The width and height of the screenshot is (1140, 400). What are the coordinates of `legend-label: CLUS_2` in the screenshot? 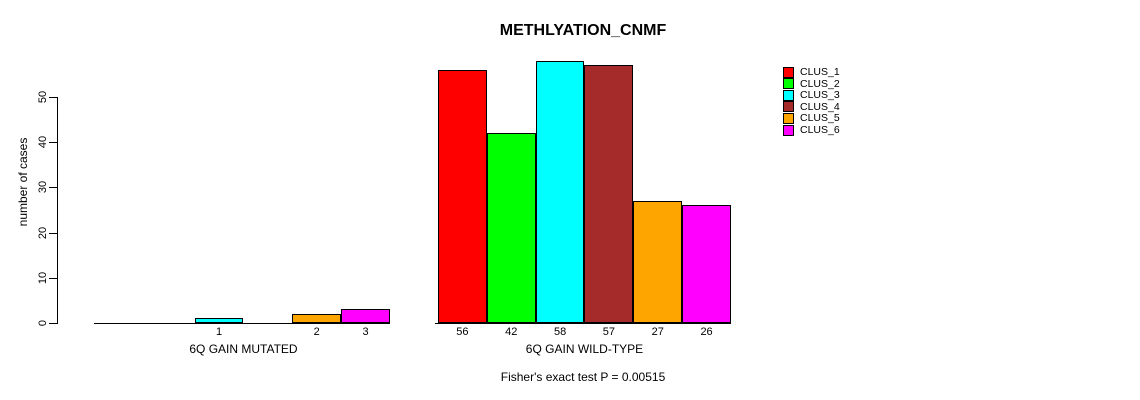 It's located at (820, 83).